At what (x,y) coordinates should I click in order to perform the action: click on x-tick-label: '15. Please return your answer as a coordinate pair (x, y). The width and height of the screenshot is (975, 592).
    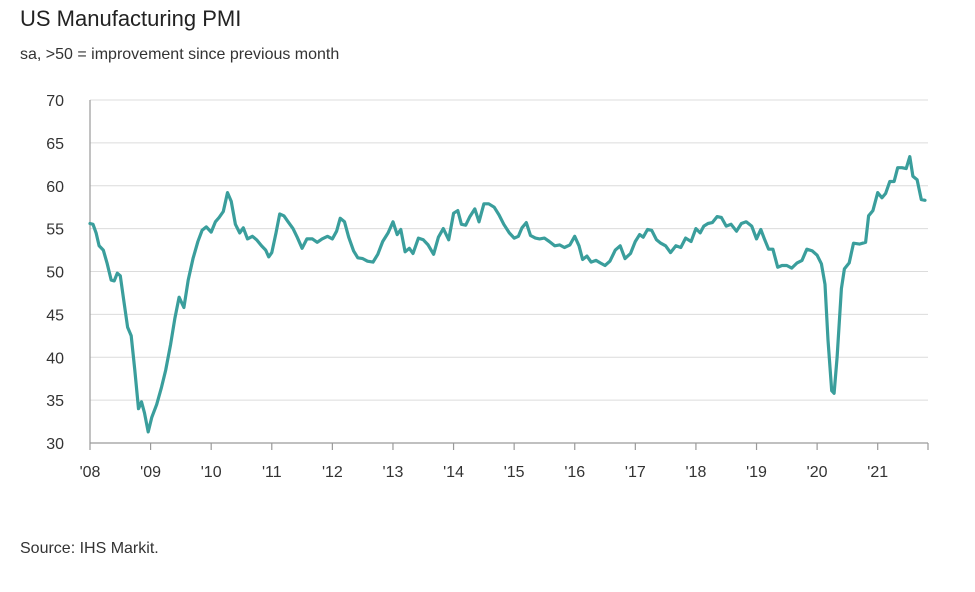
    Looking at the image, I should click on (514, 472).